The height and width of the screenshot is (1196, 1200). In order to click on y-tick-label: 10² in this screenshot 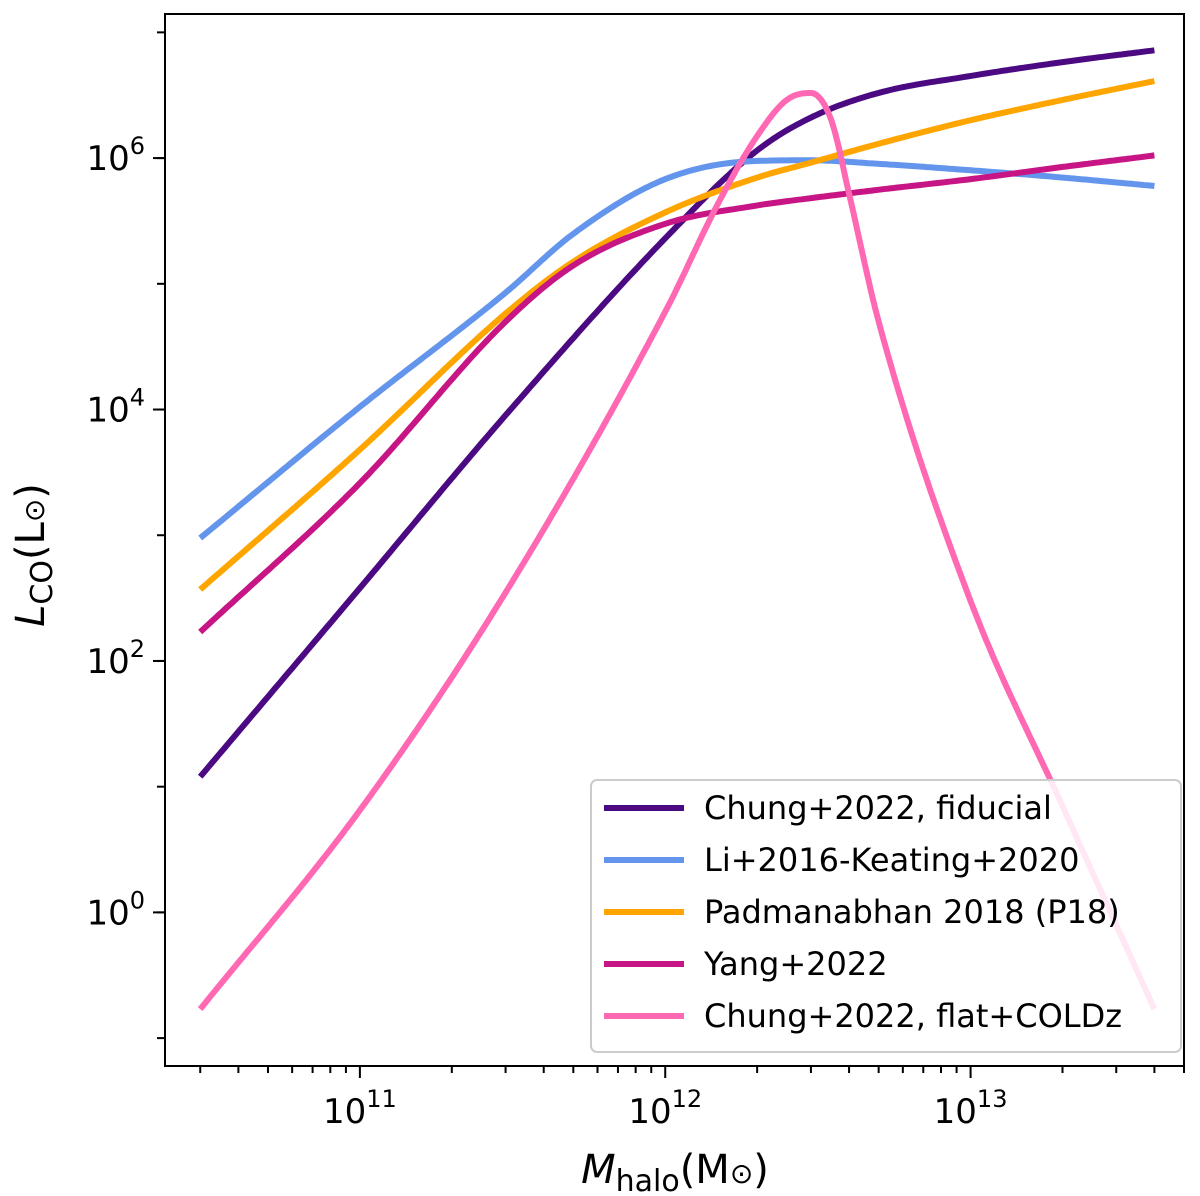, I will do `click(115, 658)`.